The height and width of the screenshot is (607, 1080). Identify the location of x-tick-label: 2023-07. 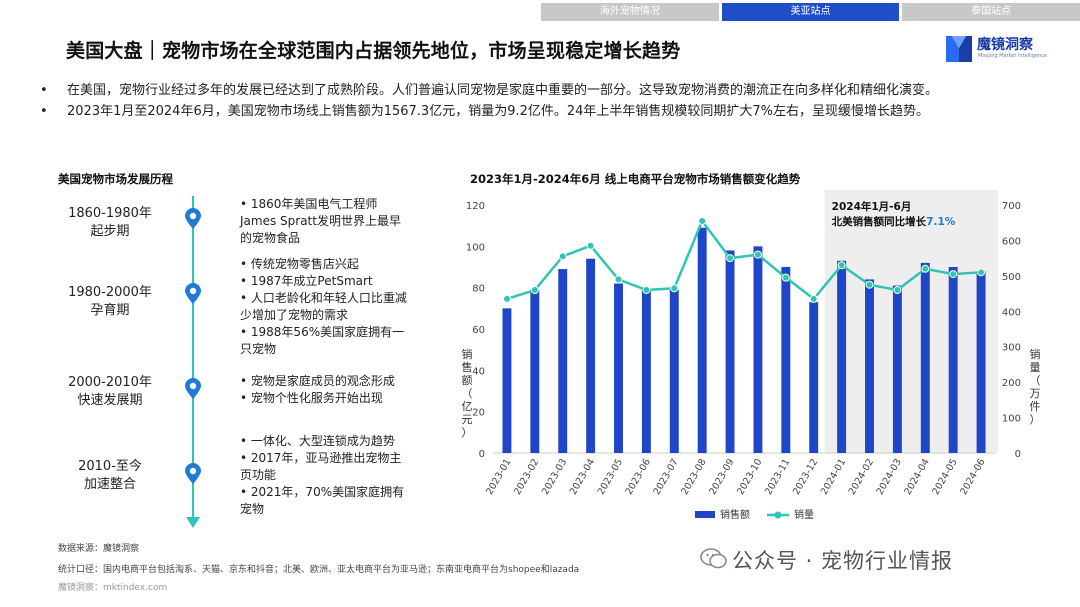
(665, 477).